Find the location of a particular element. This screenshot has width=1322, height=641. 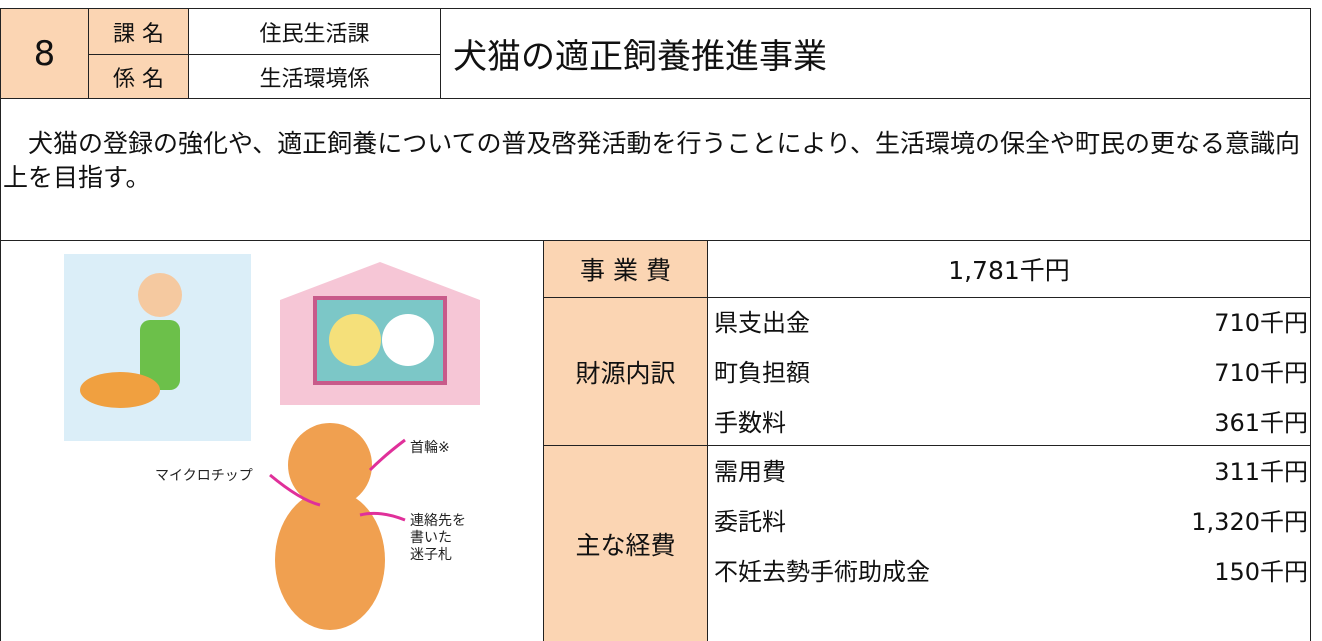

unit: 生活環境係 is located at coordinates (314, 79).